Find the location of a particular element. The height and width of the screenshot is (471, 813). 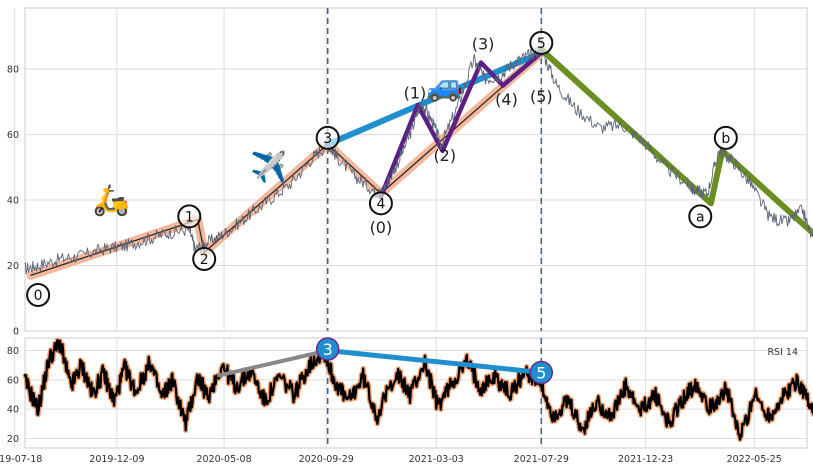

x-tick-label: 2022-05-25 is located at coordinates (754, 459).